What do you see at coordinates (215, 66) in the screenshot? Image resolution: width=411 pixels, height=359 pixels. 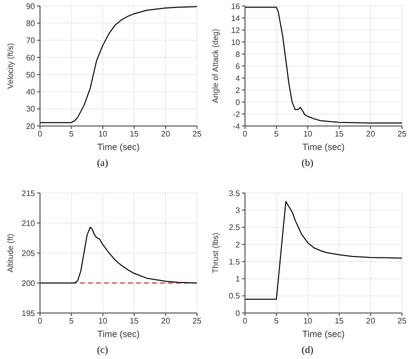 I see `y-axis-title: Angle of Attack (deg)` at bounding box center [215, 66].